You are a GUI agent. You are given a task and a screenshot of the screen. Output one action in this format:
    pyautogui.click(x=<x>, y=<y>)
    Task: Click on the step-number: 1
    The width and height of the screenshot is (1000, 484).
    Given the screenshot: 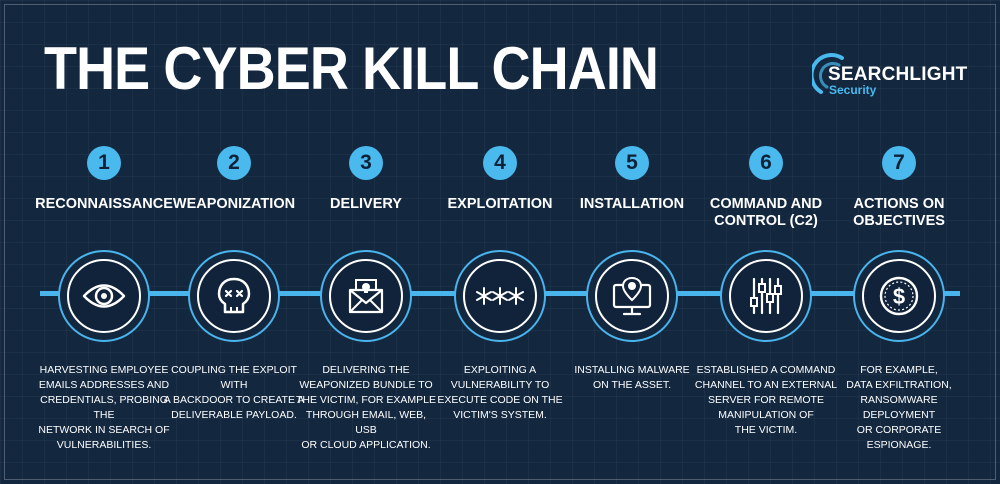 What is the action you would take?
    pyautogui.click(x=104, y=163)
    